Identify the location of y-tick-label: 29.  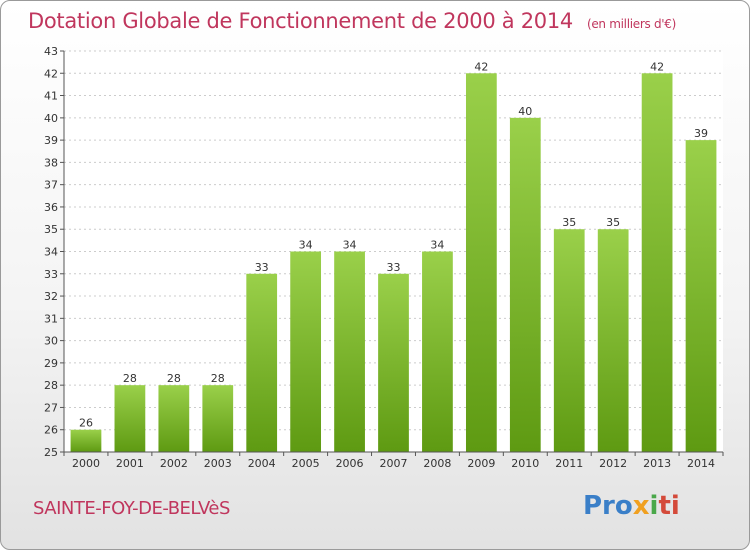
(51, 363).